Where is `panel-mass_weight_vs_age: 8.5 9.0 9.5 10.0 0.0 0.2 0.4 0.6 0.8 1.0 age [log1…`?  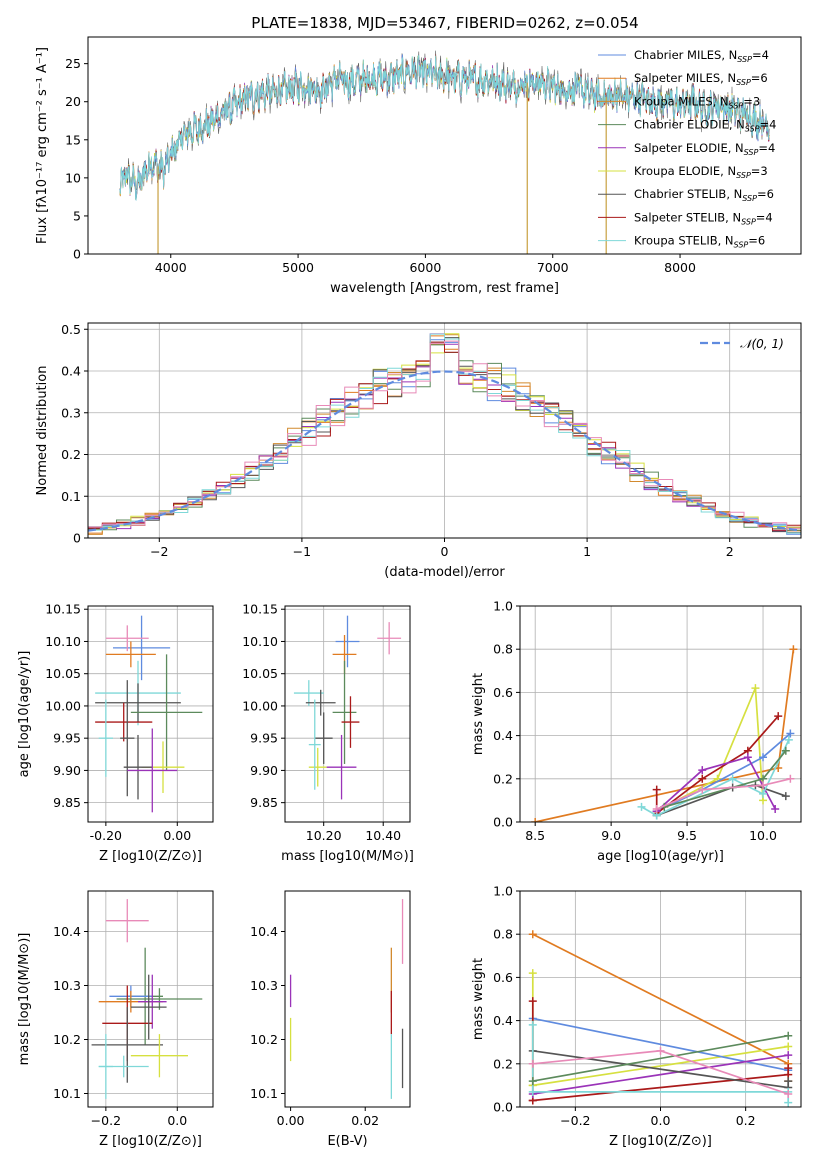 panel-mass_weight_vs_age: 8.5 9.0 9.5 10.0 0.0 0.2 0.4 0.6 0.8 1.0 age [log1… is located at coordinates (636, 731).